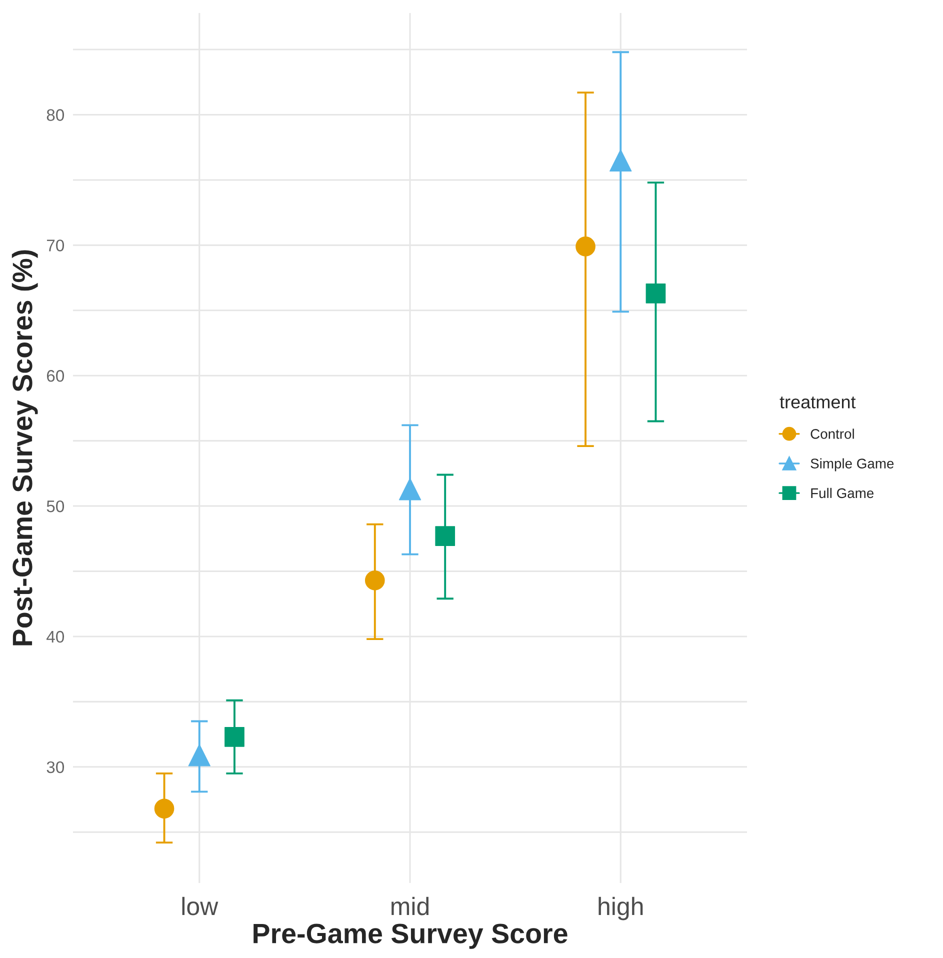  I want to click on y-tick-label: 30, so click(55, 767).